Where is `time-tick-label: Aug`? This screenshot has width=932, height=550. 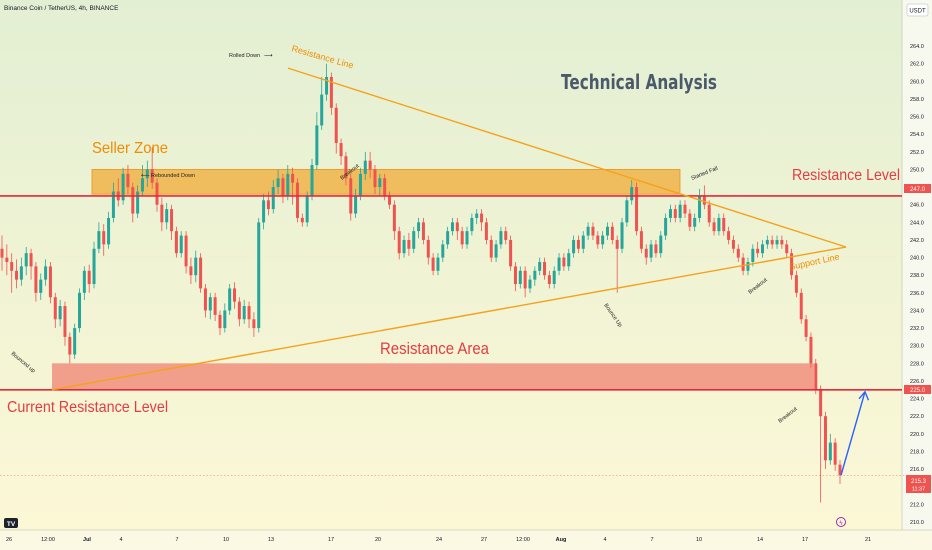 time-tick-label: Aug is located at coordinates (561, 540).